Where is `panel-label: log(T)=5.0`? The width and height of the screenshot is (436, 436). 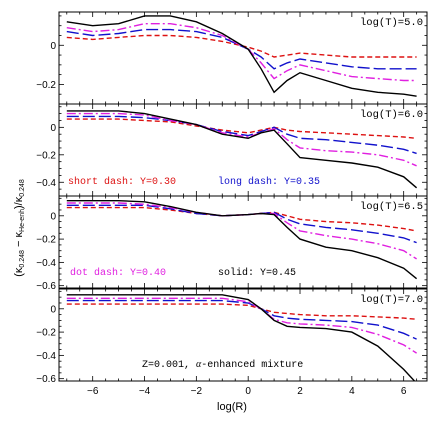 panel-label: log(T)=5.0 is located at coordinates (391, 23).